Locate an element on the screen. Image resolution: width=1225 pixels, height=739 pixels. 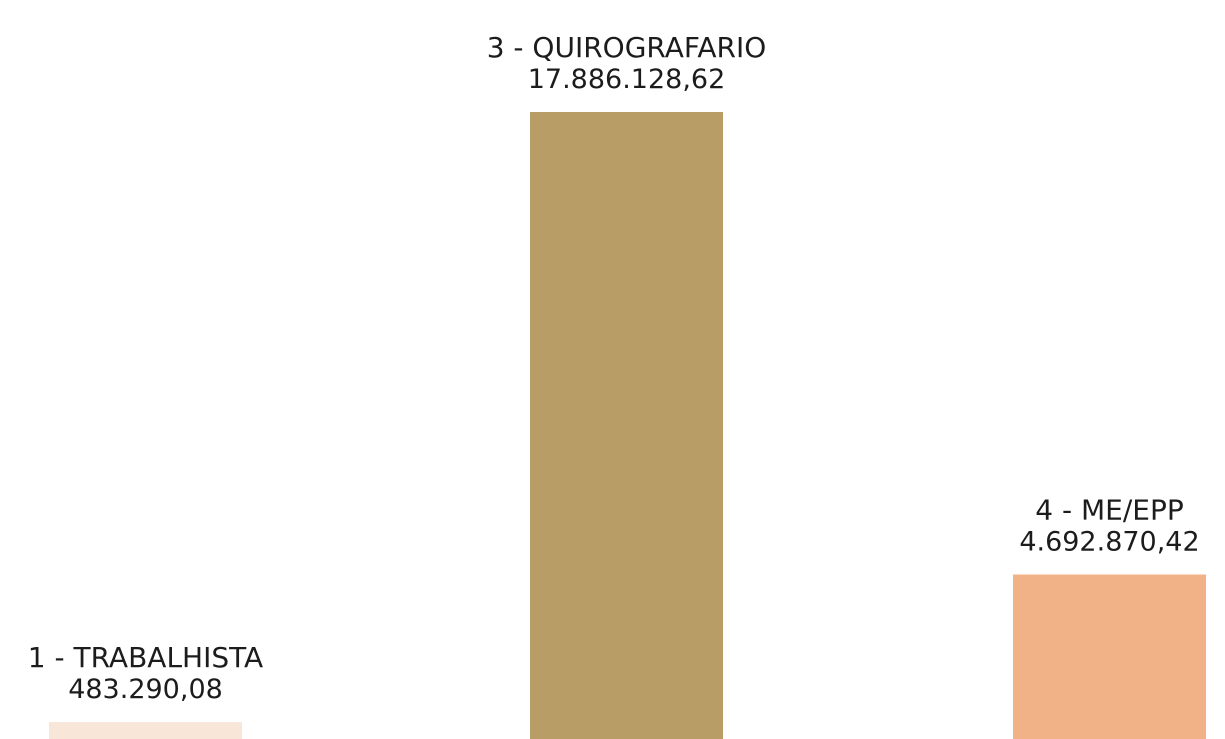
category-label-1: 1 - TRABALHISTA is located at coordinates (145, 657).